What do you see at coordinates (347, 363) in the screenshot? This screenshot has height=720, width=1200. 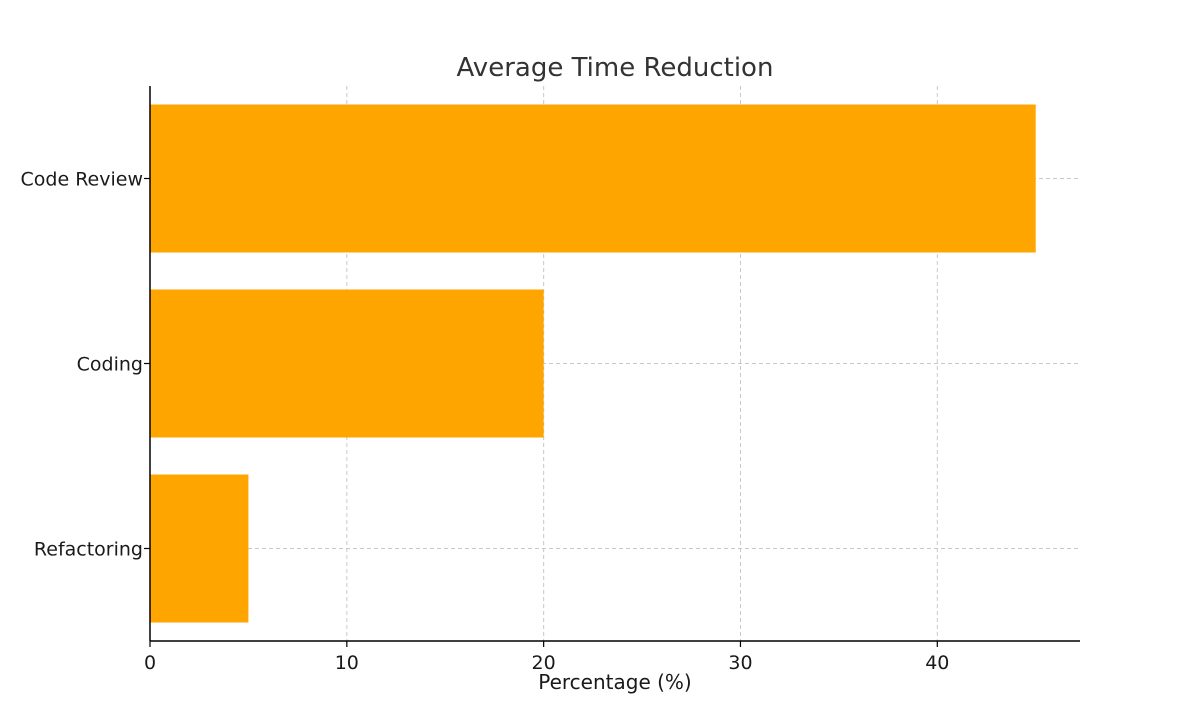 I see `bar-coding` at bounding box center [347, 363].